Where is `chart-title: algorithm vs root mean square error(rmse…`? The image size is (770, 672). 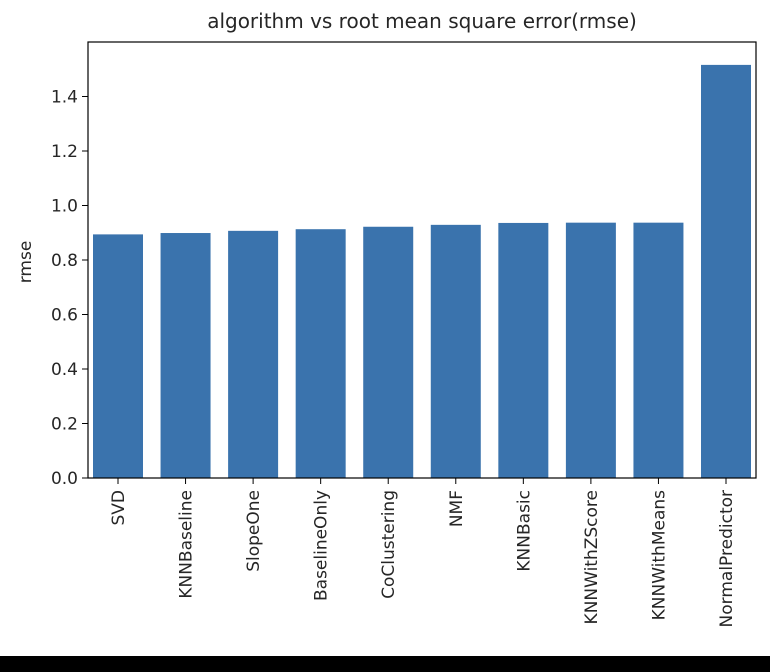
chart-title: algorithm vs root mean square error(rmse… is located at coordinates (422, 21).